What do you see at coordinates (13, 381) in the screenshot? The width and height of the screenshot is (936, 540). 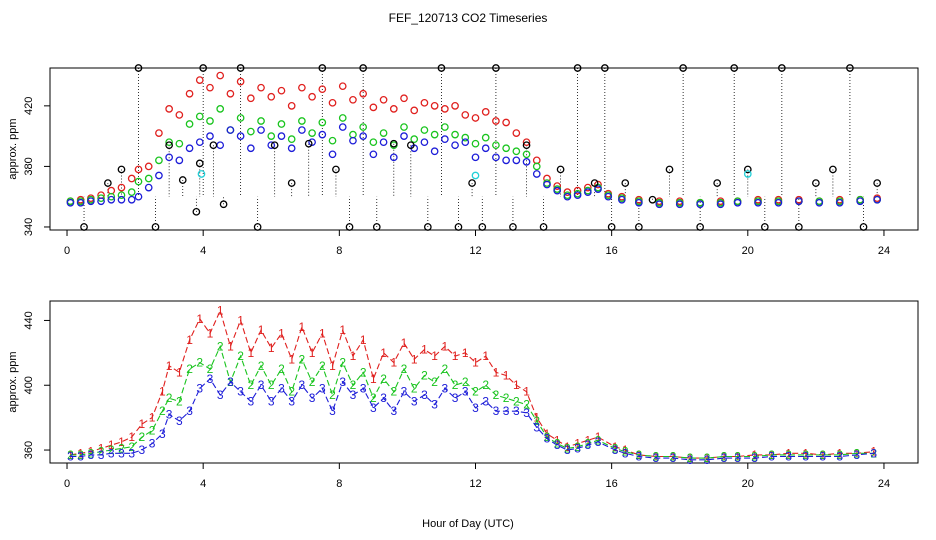 I see `bottom-y-axis-label: approx. ppm` at bounding box center [13, 381].